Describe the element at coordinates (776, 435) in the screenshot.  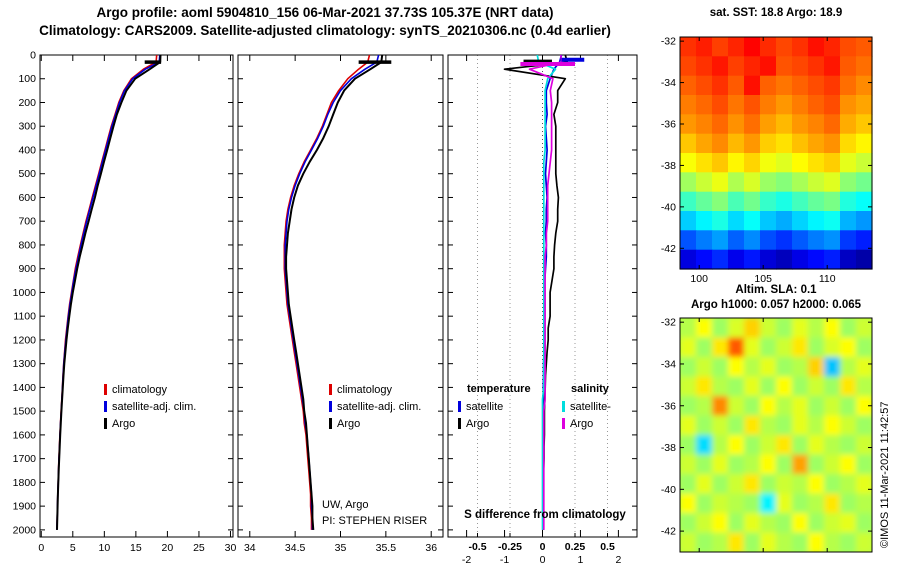
I see `sla-map-grid` at that location.